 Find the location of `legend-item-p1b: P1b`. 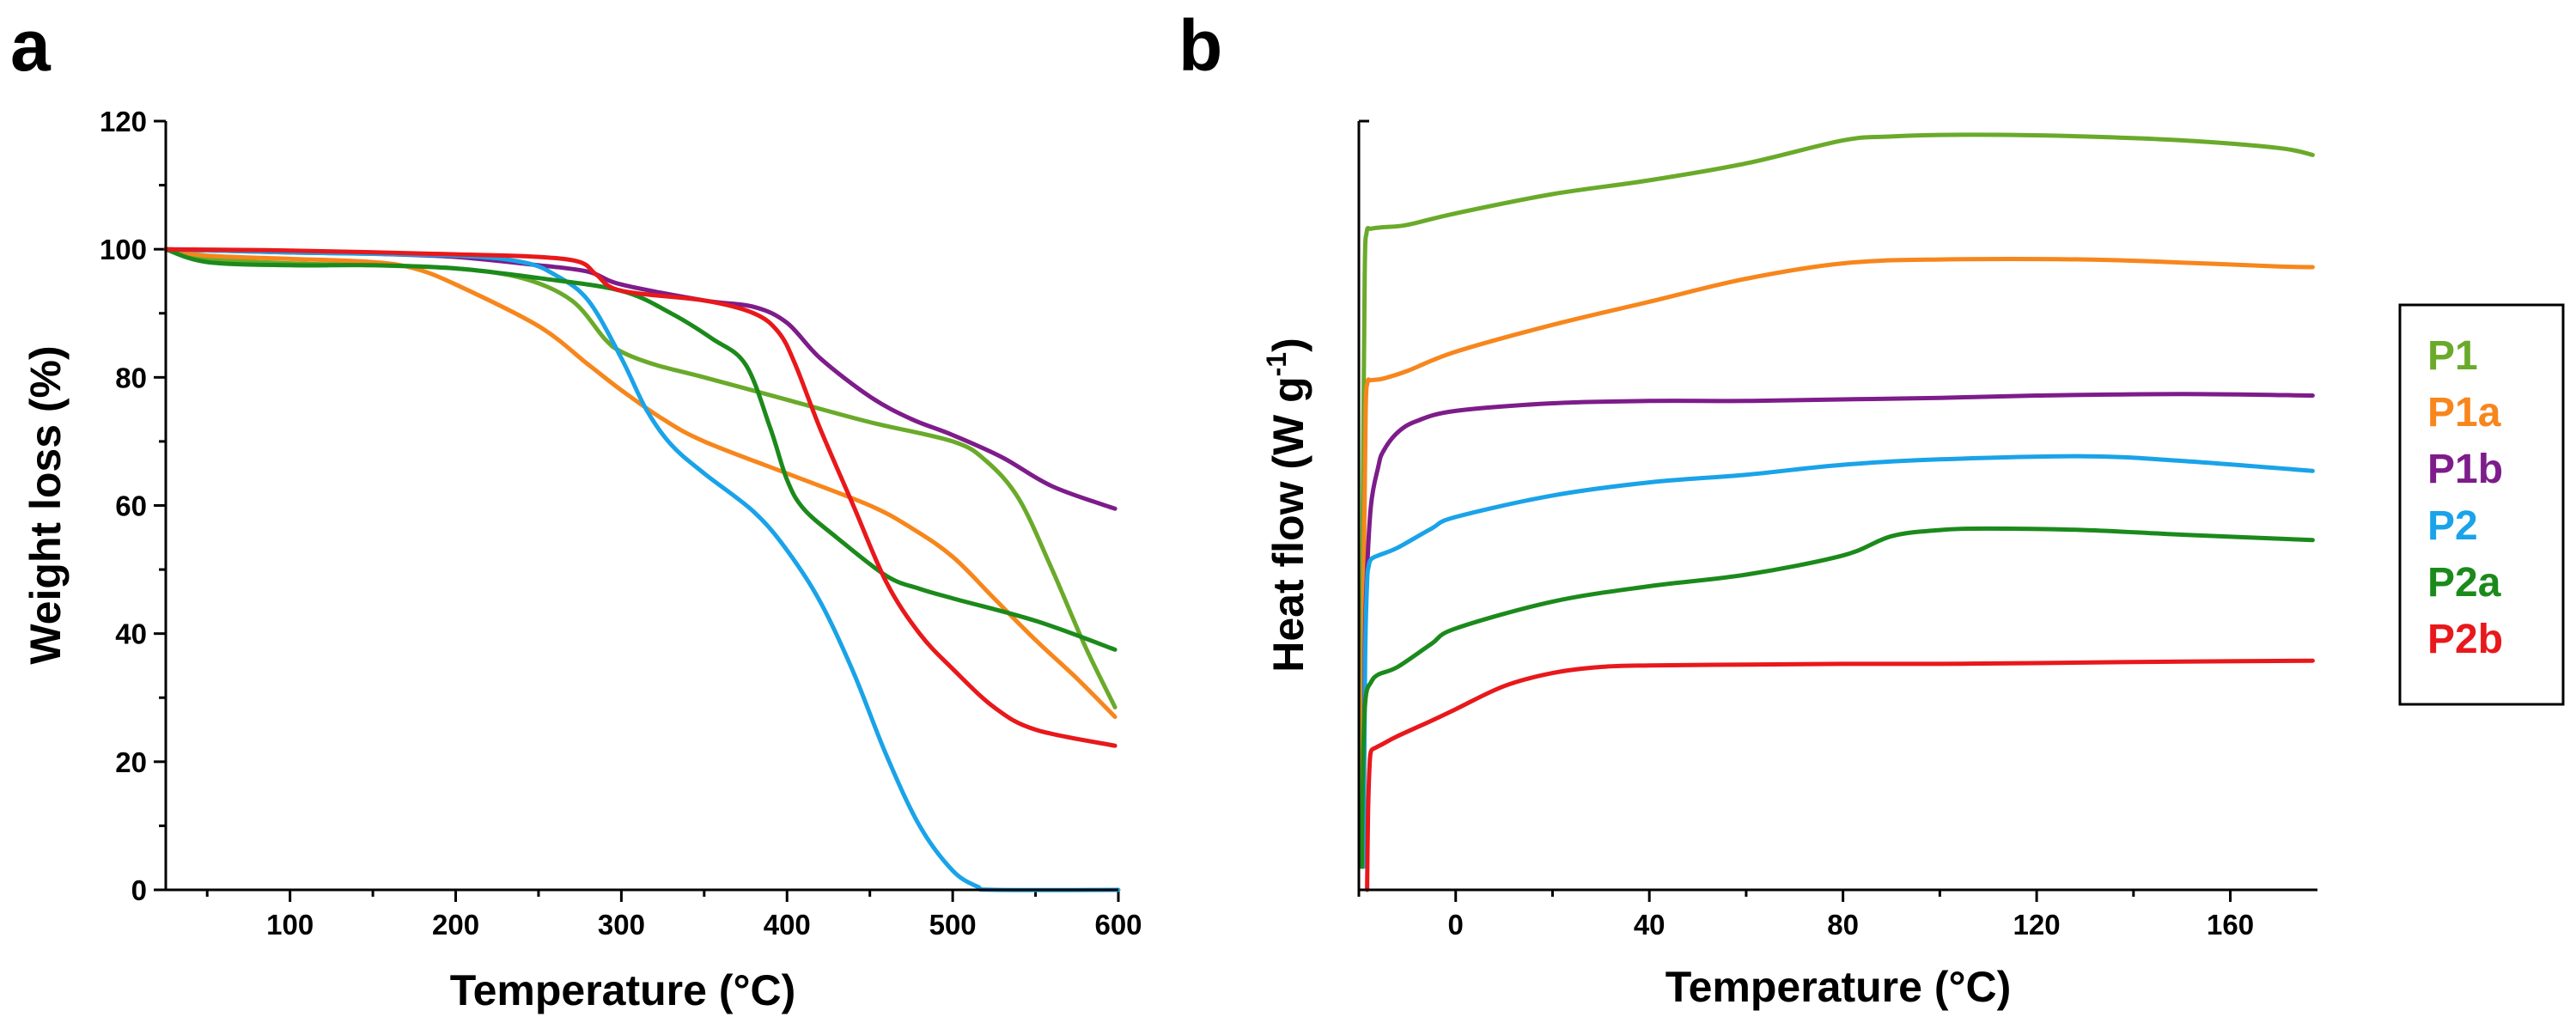

legend-item-p1b: P1b is located at coordinates (2465, 470).